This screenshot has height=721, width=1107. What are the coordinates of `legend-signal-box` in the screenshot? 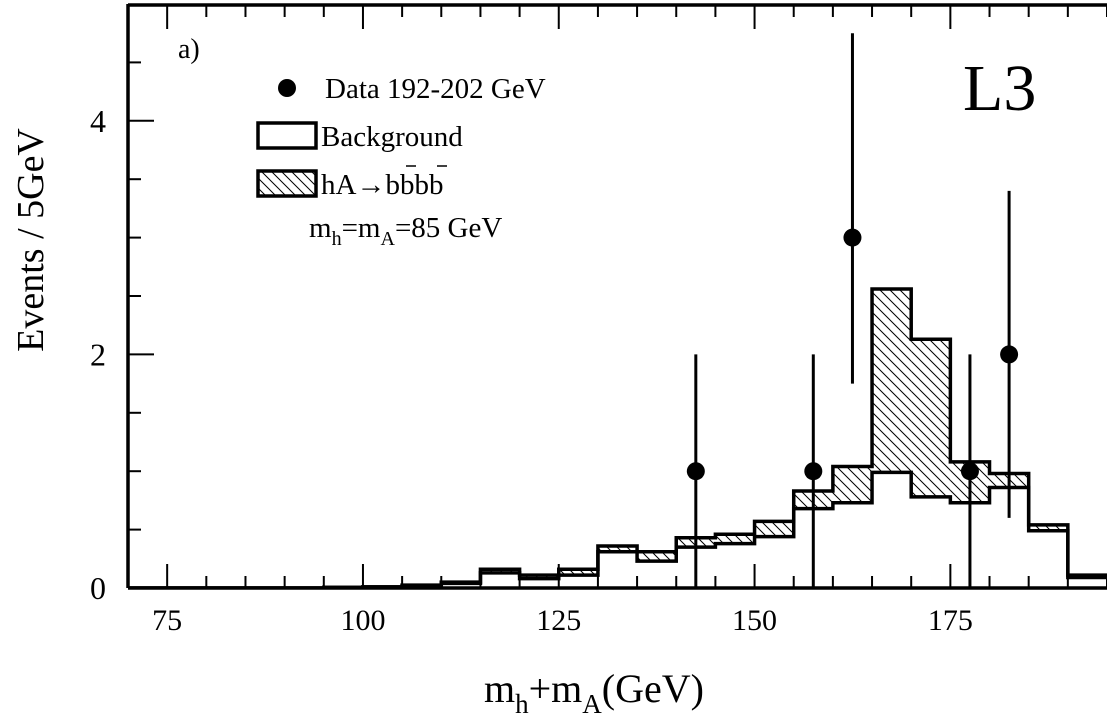 It's located at (287, 183).